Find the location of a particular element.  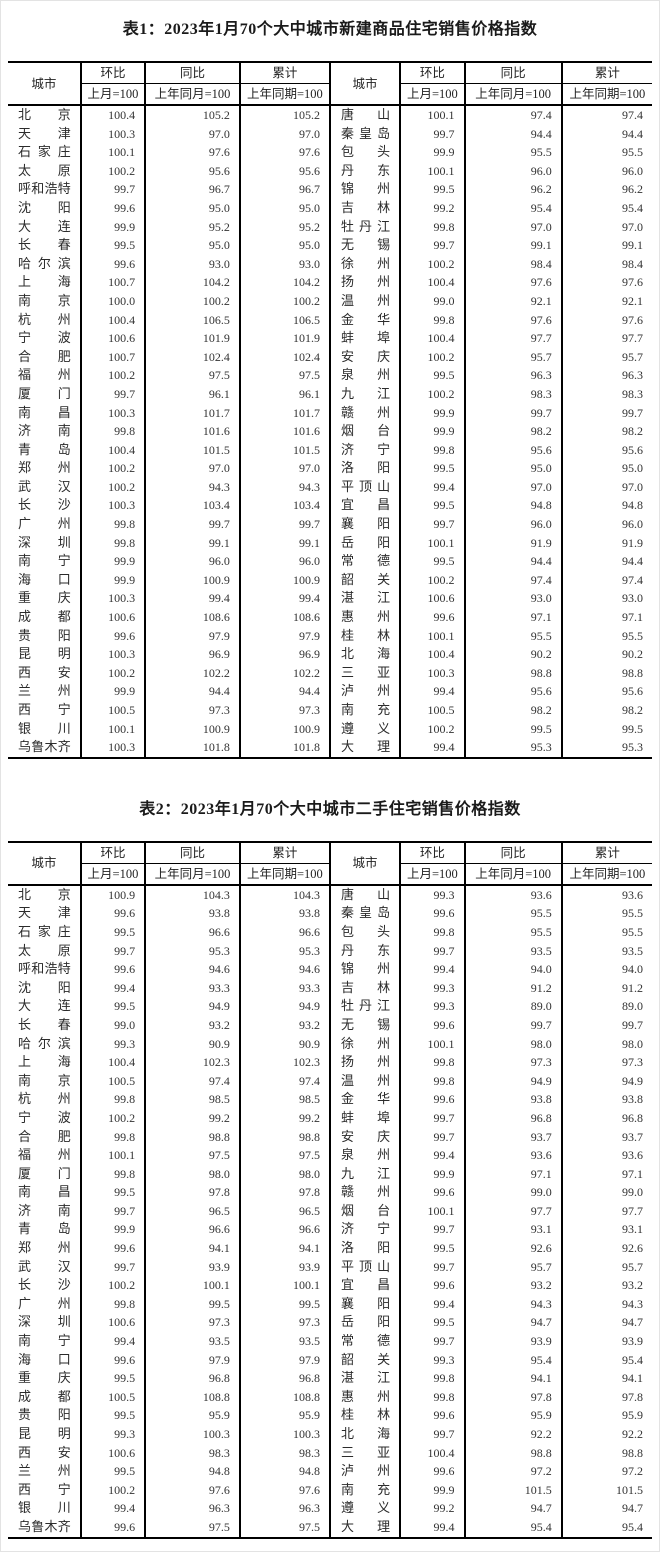

city-cell: 包头 is located at coordinates (364, 932).